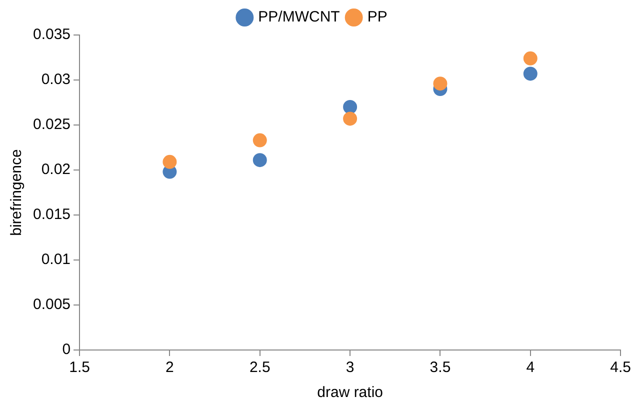 The width and height of the screenshot is (634, 406). What do you see at coordinates (440, 367) in the screenshot?
I see `x-tick-label: 3.5` at bounding box center [440, 367].